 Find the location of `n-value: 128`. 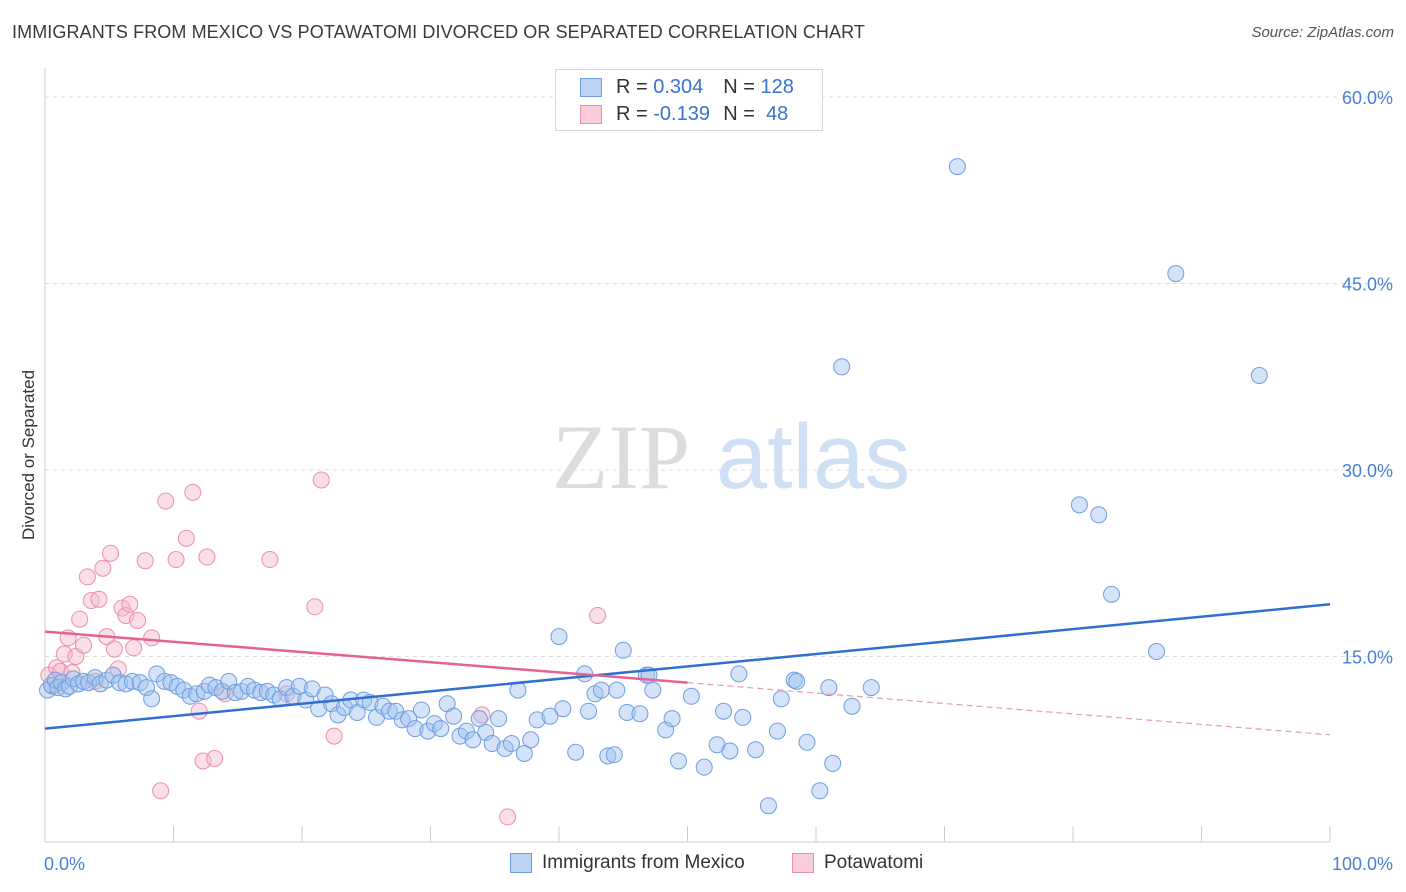

n-value: 128 is located at coordinates (777, 86).